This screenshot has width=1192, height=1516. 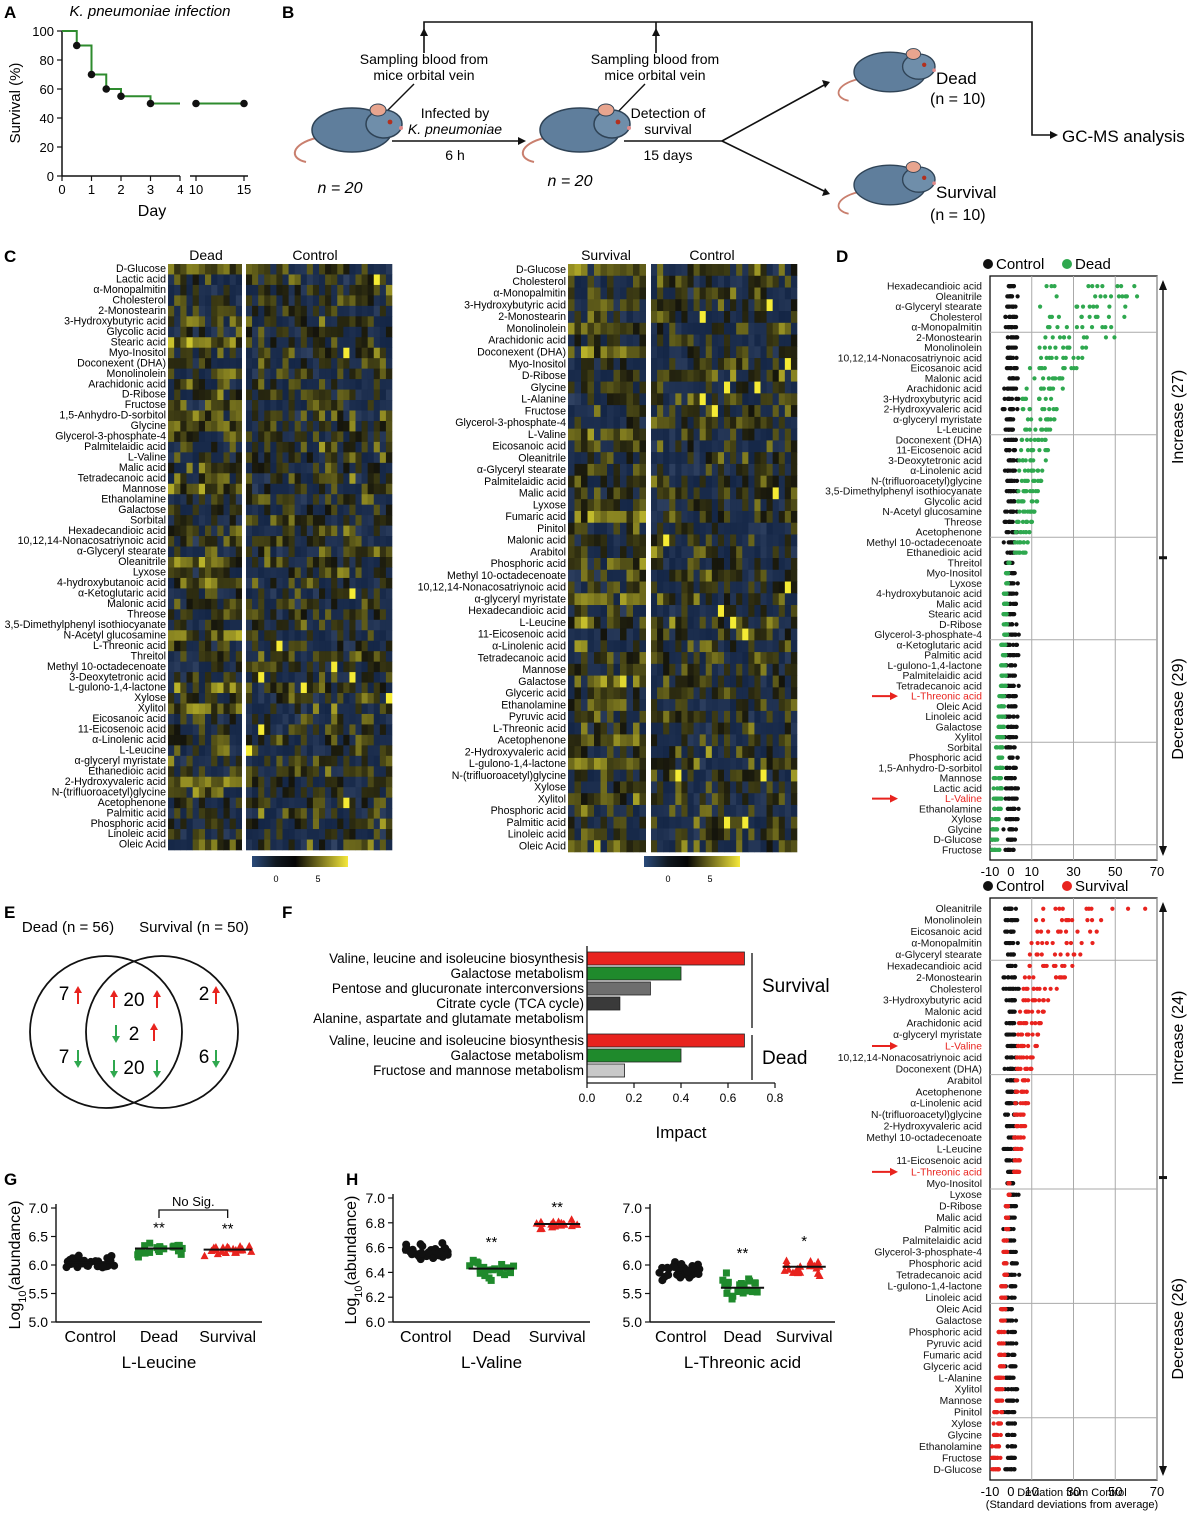 What do you see at coordinates (542, 458) in the screenshot?
I see `heatmap-row-label: Oleanitrile` at bounding box center [542, 458].